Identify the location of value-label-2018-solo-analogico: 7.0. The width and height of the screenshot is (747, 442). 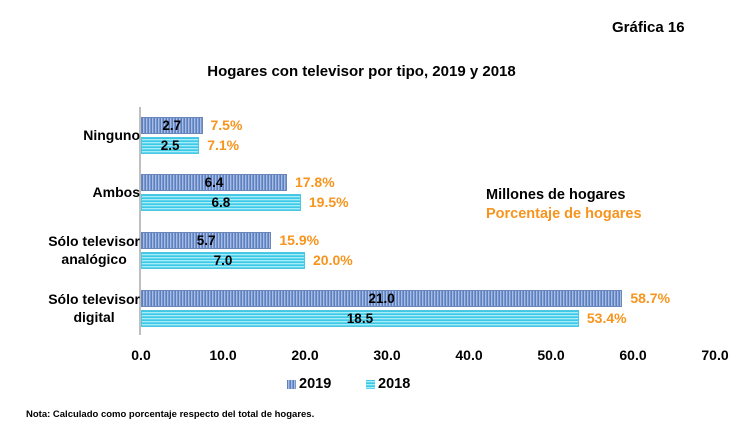
(223, 260).